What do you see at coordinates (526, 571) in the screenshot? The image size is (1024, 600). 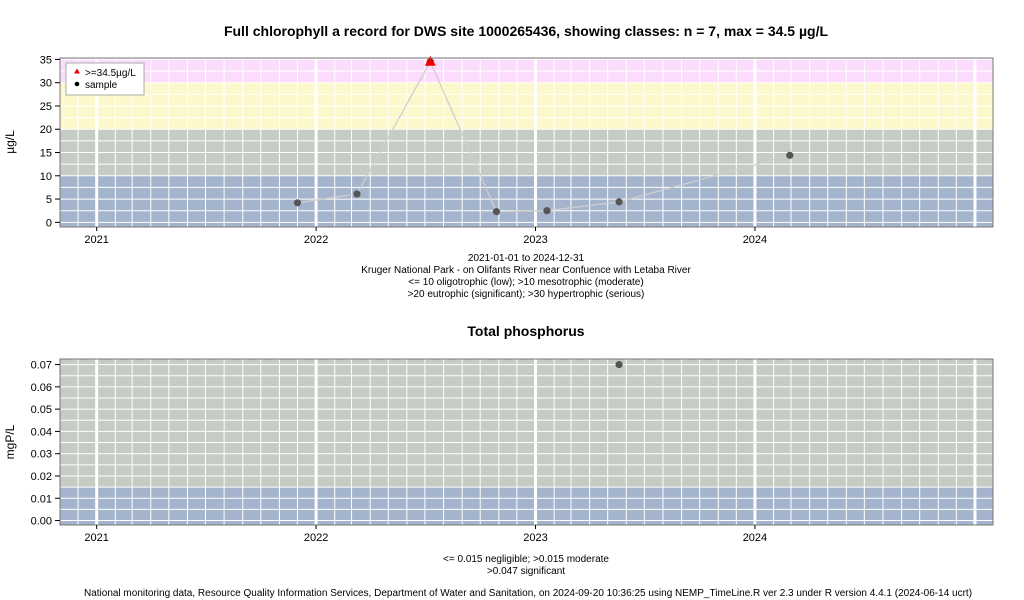 I see `phosphorus-caption-classes-2: >0.047 significant` at bounding box center [526, 571].